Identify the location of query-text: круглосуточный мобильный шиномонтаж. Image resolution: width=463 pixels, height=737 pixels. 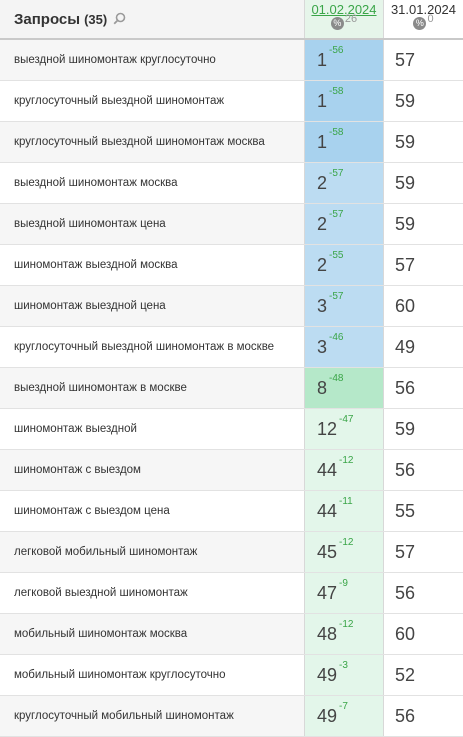
(124, 716).